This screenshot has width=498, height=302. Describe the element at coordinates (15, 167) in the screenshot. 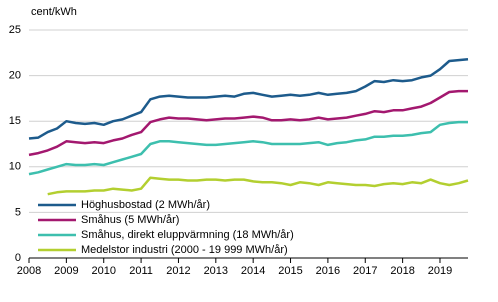

I see `y-tick-label: 10` at that location.